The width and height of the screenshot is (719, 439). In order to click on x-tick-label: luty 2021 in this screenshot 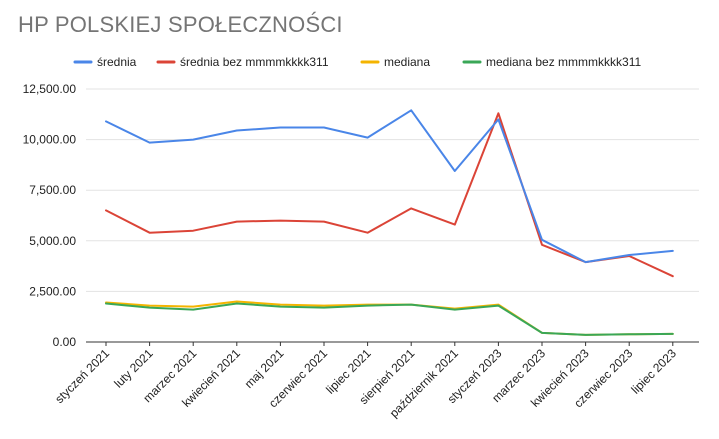, I will do `click(133, 368)`.